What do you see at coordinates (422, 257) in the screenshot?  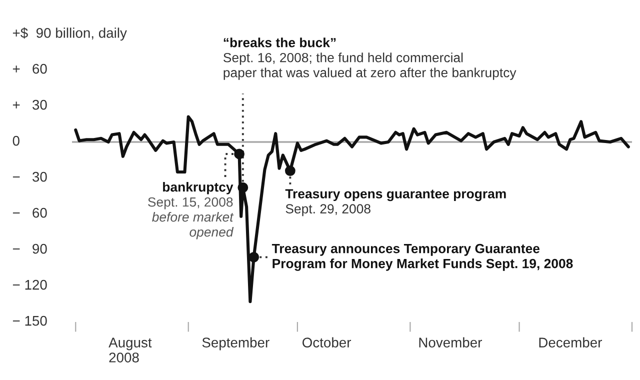 I see `annotation: Treasury announces Temporary Guarantee Program for Money Market Funds Sept. 19, 2008` at bounding box center [422, 257].